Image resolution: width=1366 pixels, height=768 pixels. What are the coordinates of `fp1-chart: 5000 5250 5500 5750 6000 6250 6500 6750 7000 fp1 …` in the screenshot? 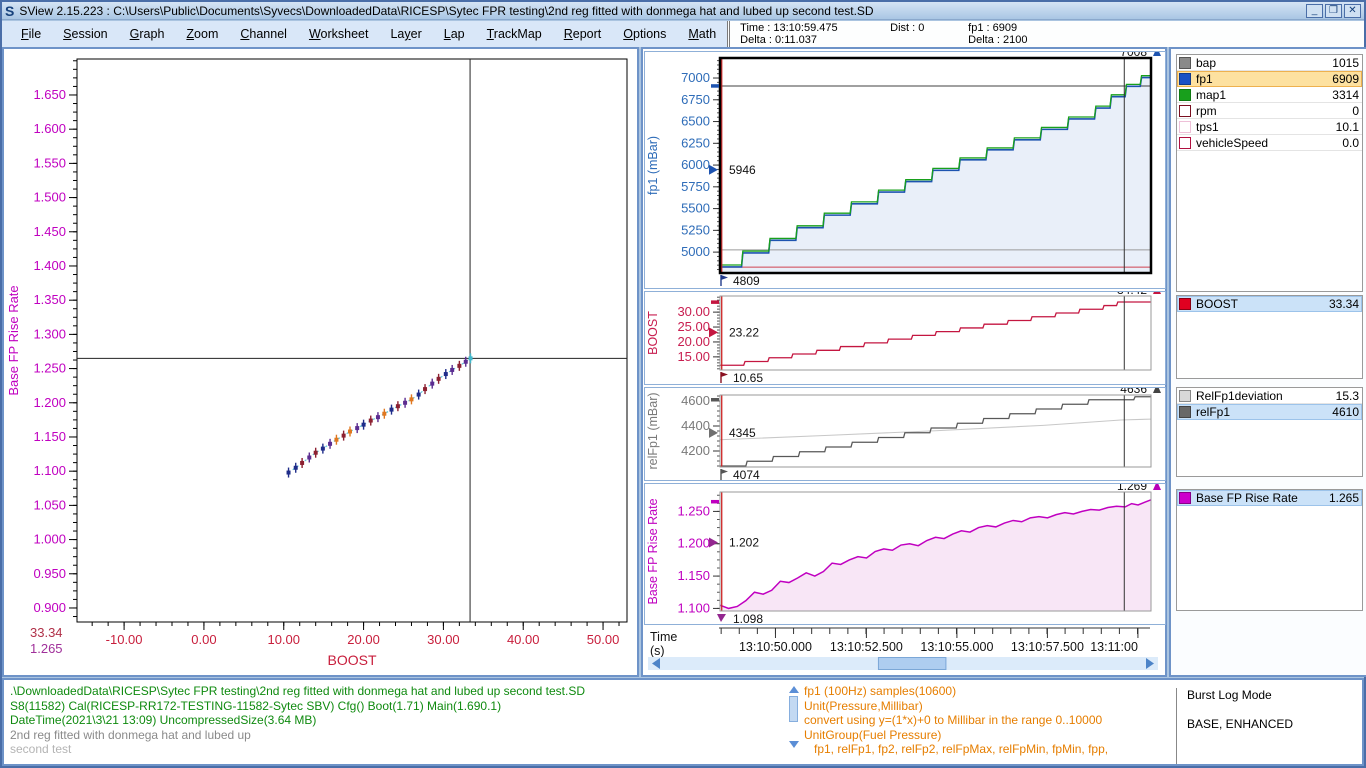 It's located at (905, 167).